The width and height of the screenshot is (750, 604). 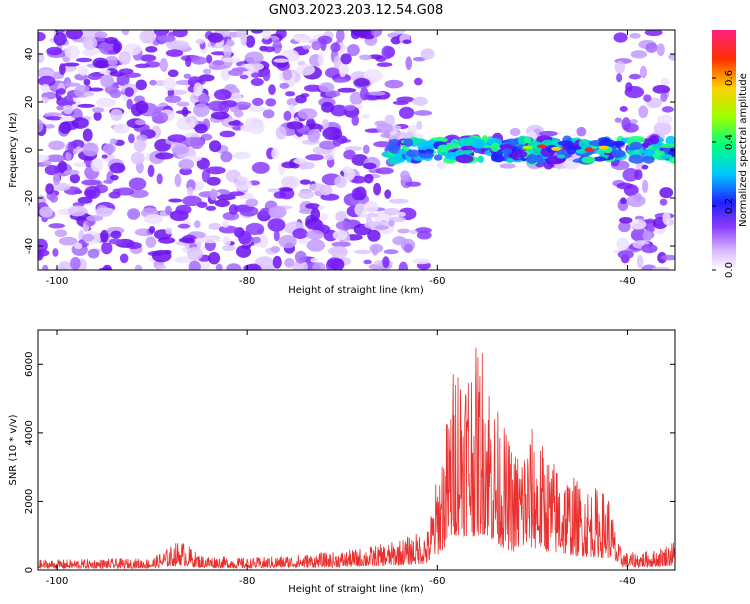 I want to click on x-tick-label: -60, so click(x=437, y=281).